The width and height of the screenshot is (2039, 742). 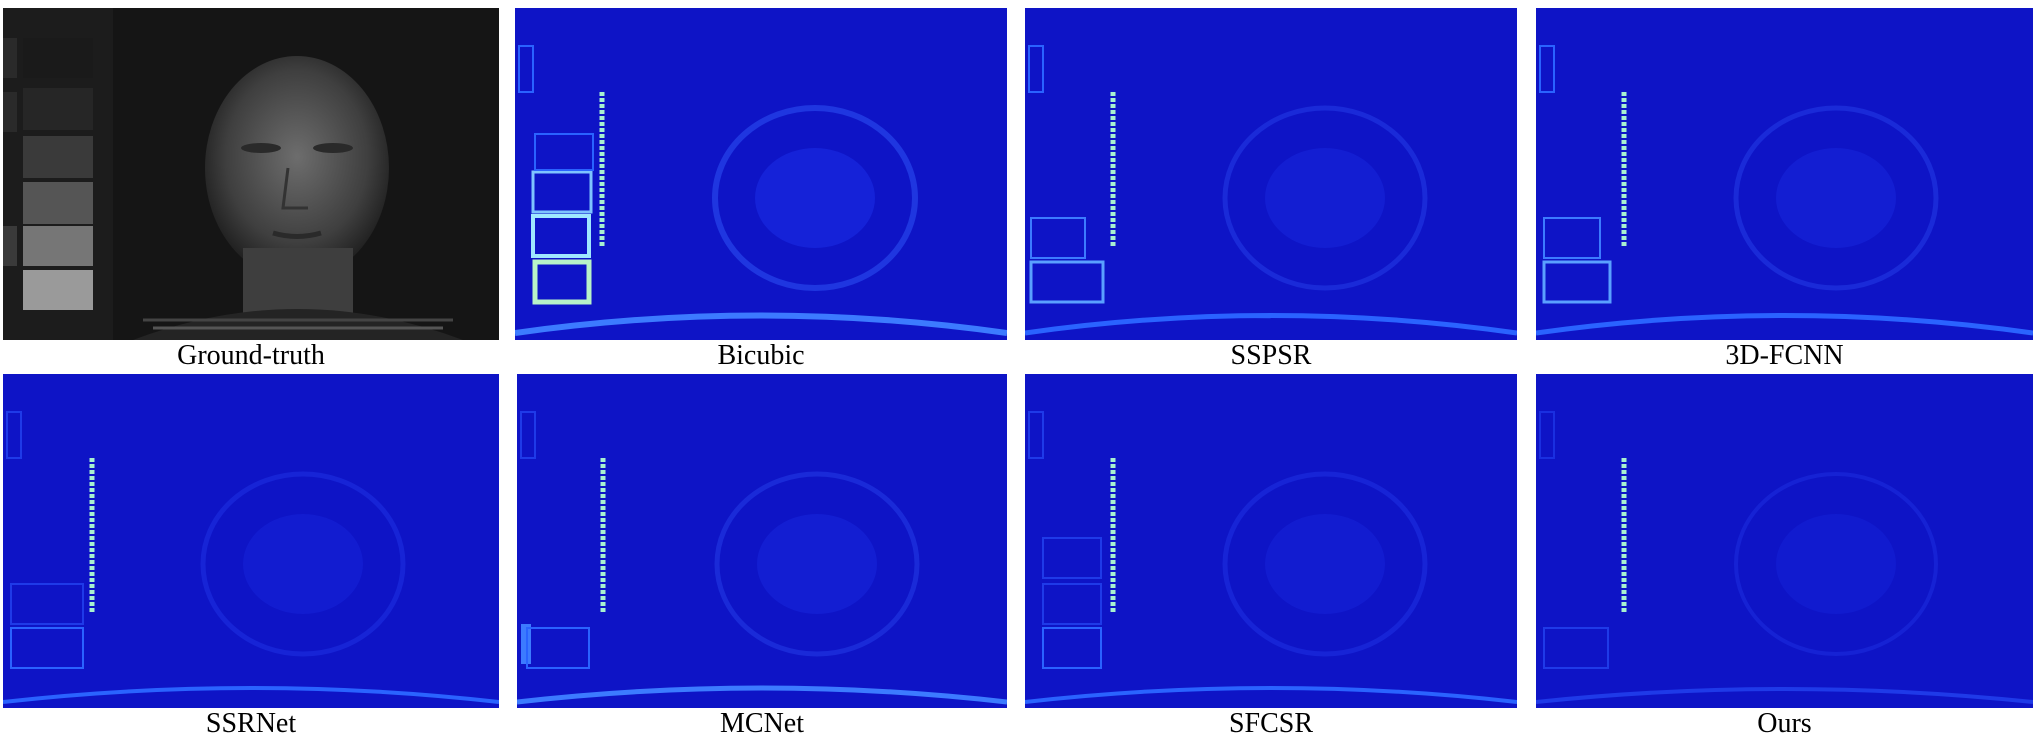 What do you see at coordinates (1271, 723) in the screenshot?
I see `caption: SFCSR` at bounding box center [1271, 723].